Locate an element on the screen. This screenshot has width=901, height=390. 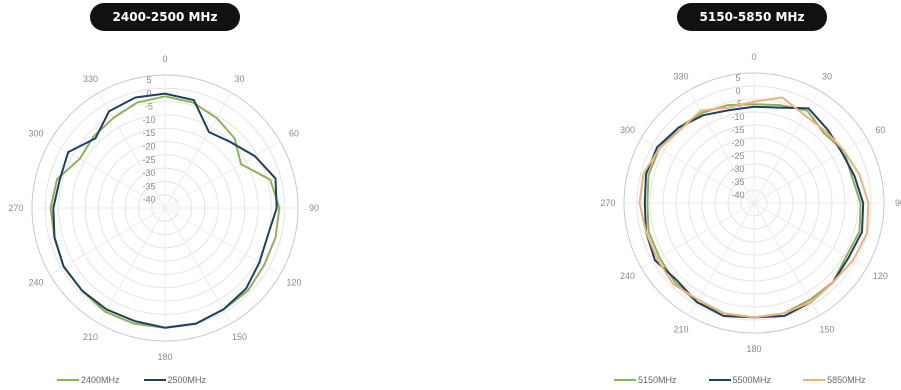
legend: 2400MHz 2500MHz is located at coordinates (131, 380).